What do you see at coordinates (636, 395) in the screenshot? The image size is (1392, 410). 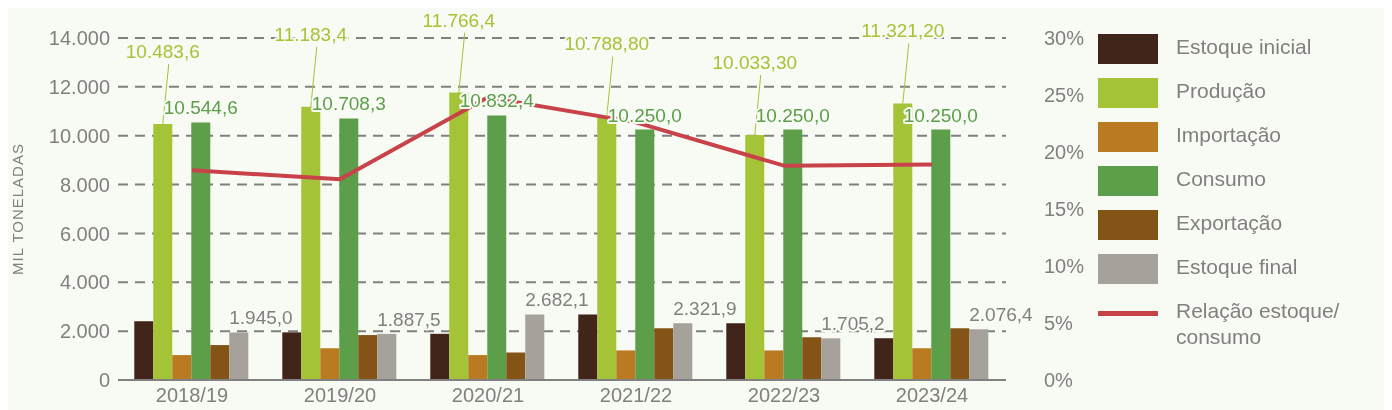 I see `x-tick-label: 2021/22` at bounding box center [636, 395].